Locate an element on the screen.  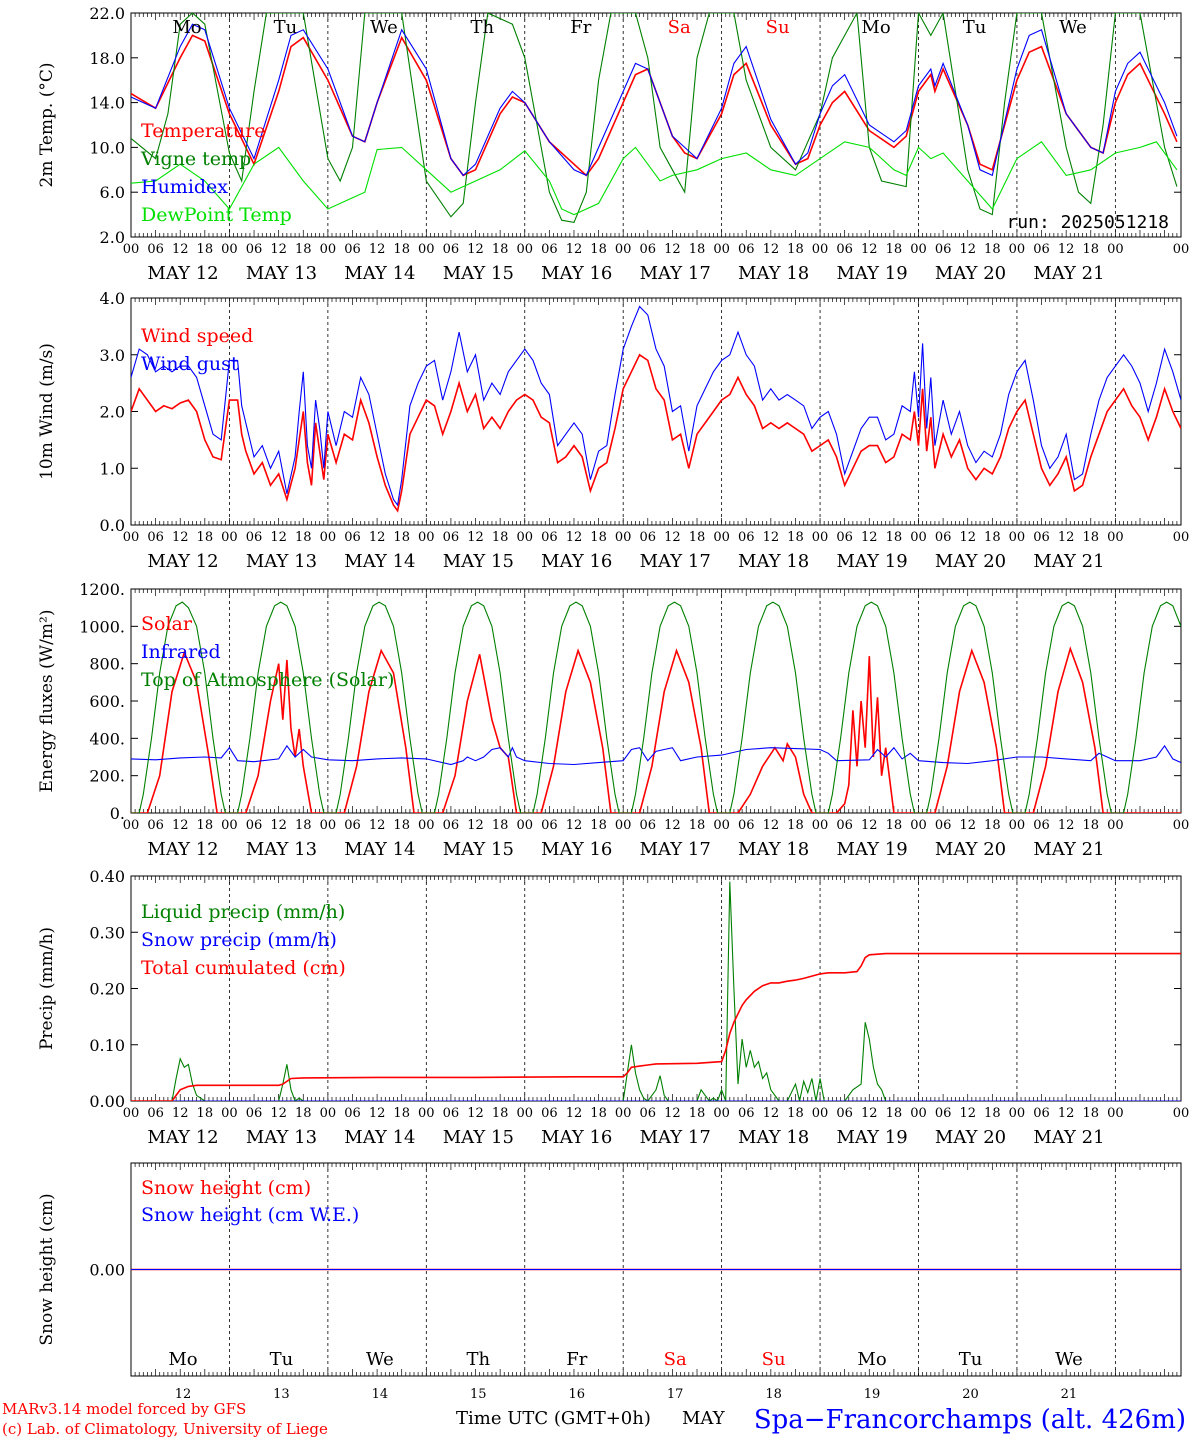
y-tick-label: 1200. is located at coordinates (102, 589).